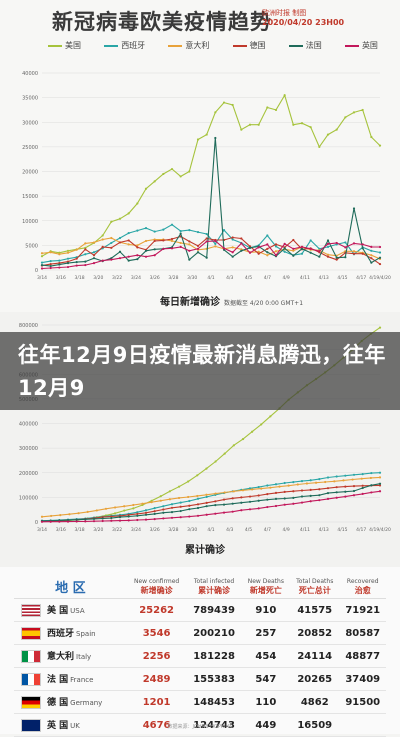 This screenshot has width=400, height=737. I want to click on country-name-cn: 英 国, so click(58, 726).